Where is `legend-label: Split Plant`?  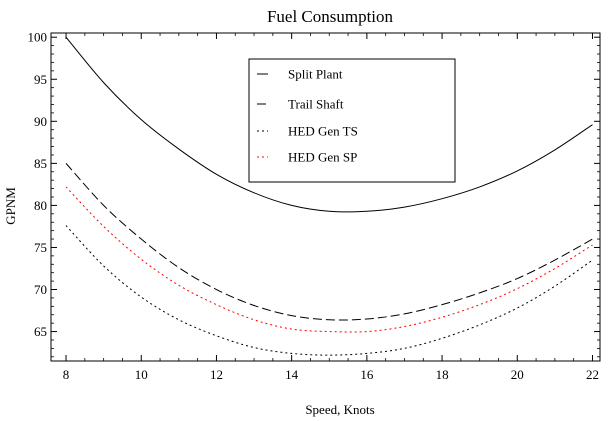
legend-label: Split Plant is located at coordinates (315, 74).